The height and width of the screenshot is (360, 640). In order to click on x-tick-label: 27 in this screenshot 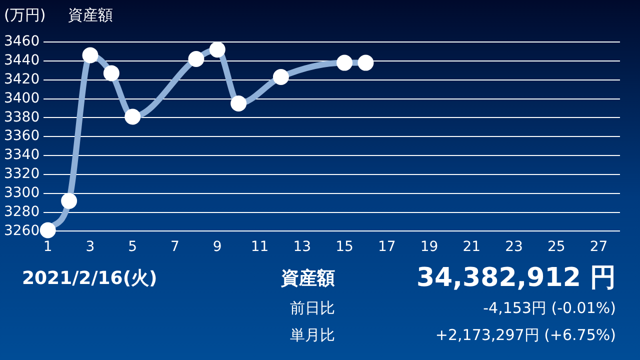, I will do `click(599, 247)`.